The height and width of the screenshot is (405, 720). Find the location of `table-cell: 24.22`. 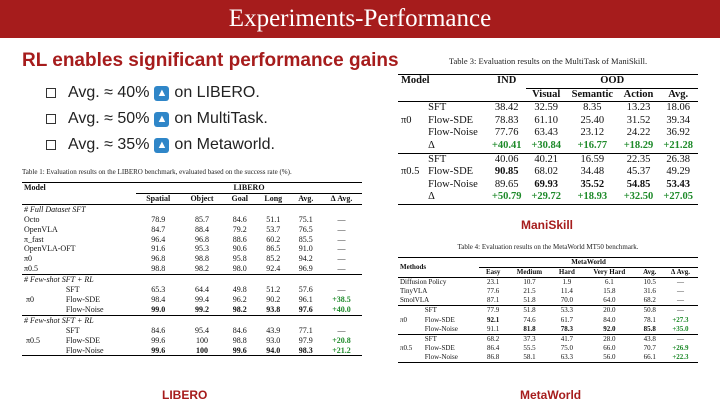

table-cell: 24.22 is located at coordinates (638, 133).